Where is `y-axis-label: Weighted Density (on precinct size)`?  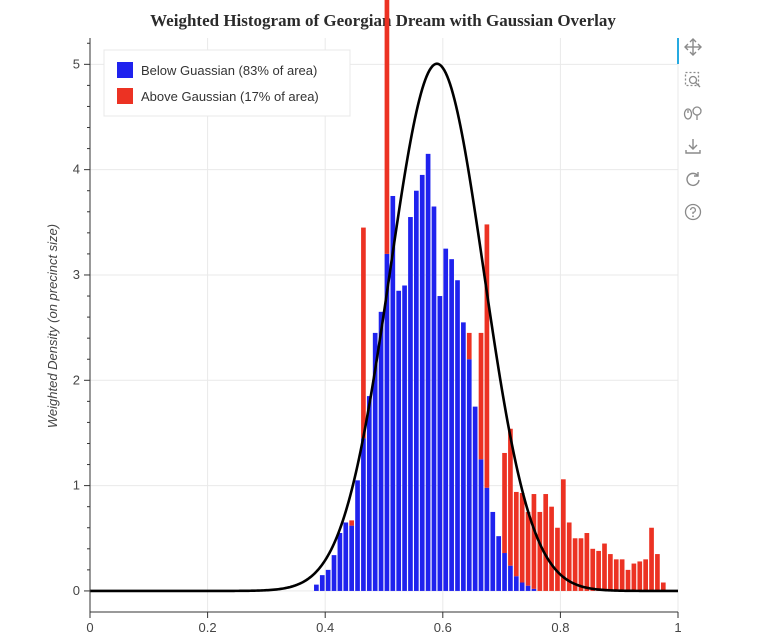 y-axis-label: Weighted Density (on precinct size) is located at coordinates (52, 326).